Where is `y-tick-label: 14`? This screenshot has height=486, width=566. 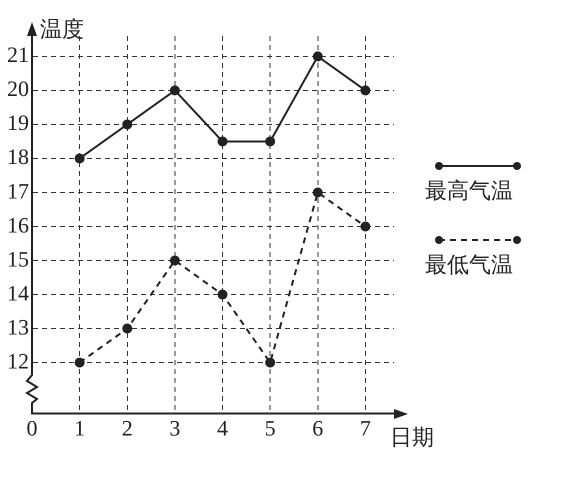 y-tick-label: 14 is located at coordinates (18, 293).